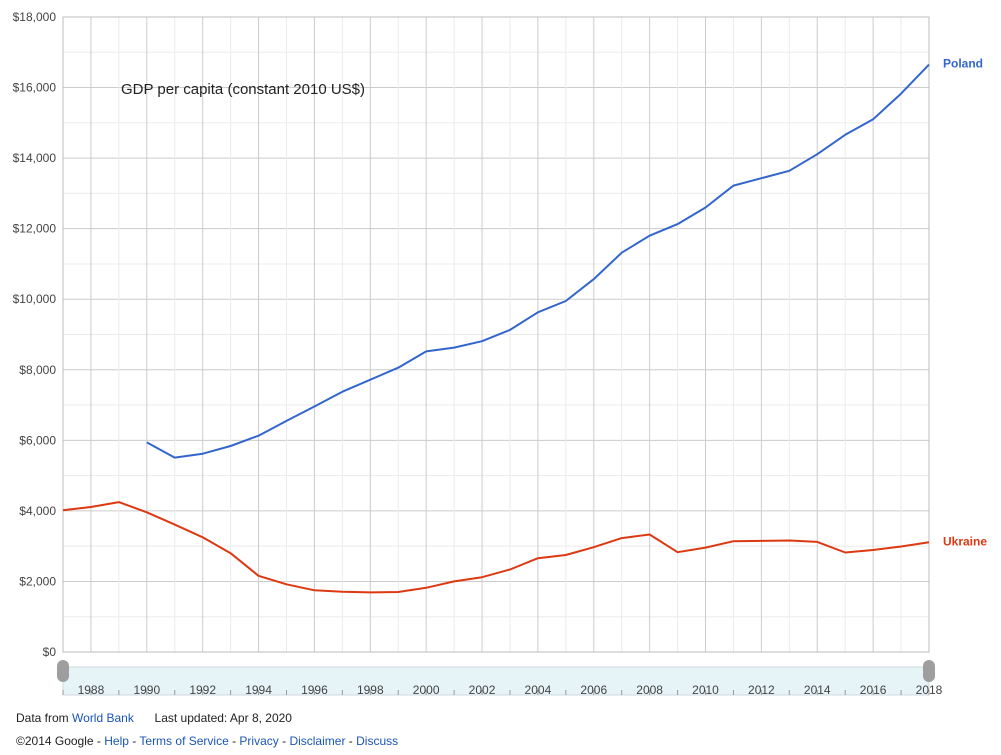  Describe the element at coordinates (705, 690) in the screenshot. I see `x-tick-label: 2010` at that location.